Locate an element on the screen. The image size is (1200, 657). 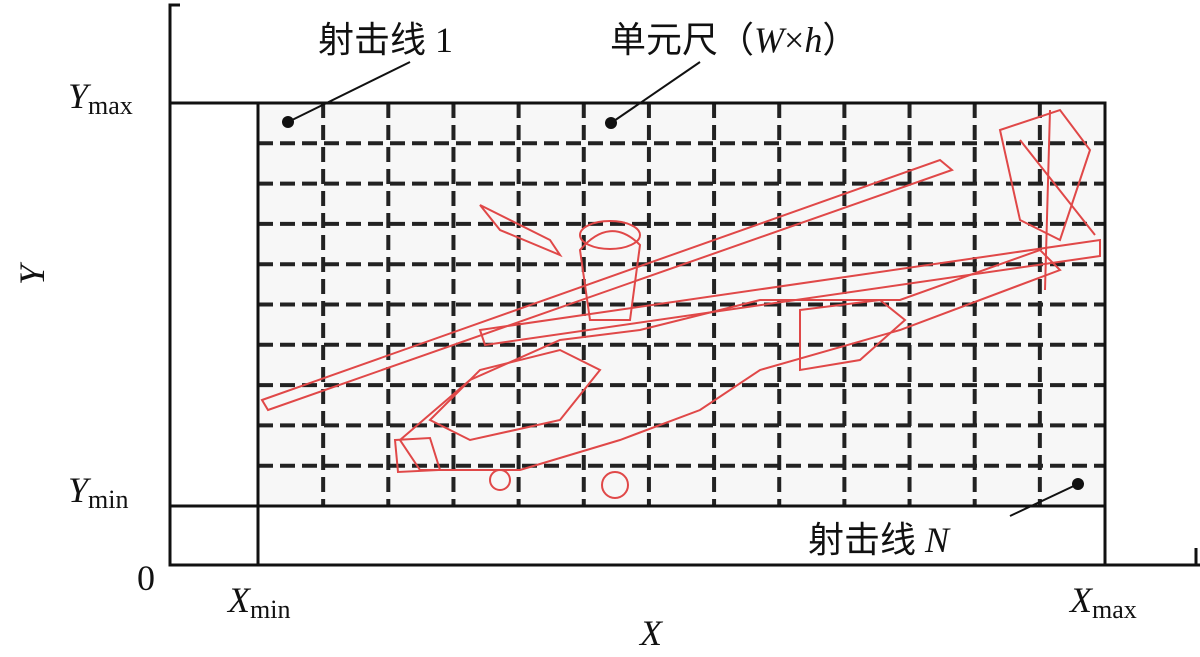
cell-size-label: 单元尺（W×h） is located at coordinates (734, 40).